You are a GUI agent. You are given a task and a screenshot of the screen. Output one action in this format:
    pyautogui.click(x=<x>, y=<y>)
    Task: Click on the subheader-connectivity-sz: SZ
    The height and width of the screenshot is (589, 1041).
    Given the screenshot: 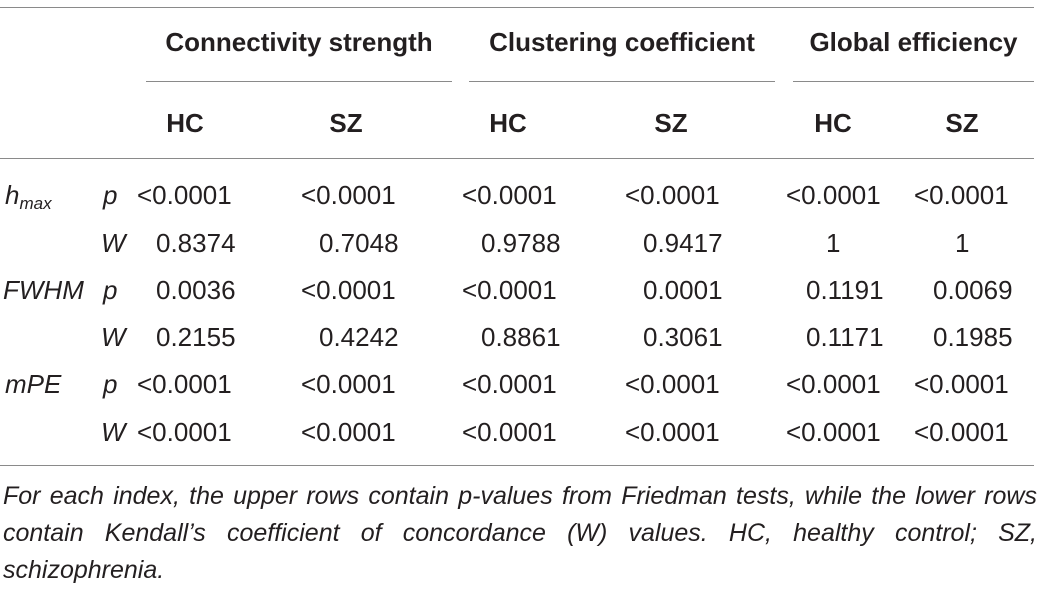 What is the action you would take?
    pyautogui.click(x=346, y=123)
    